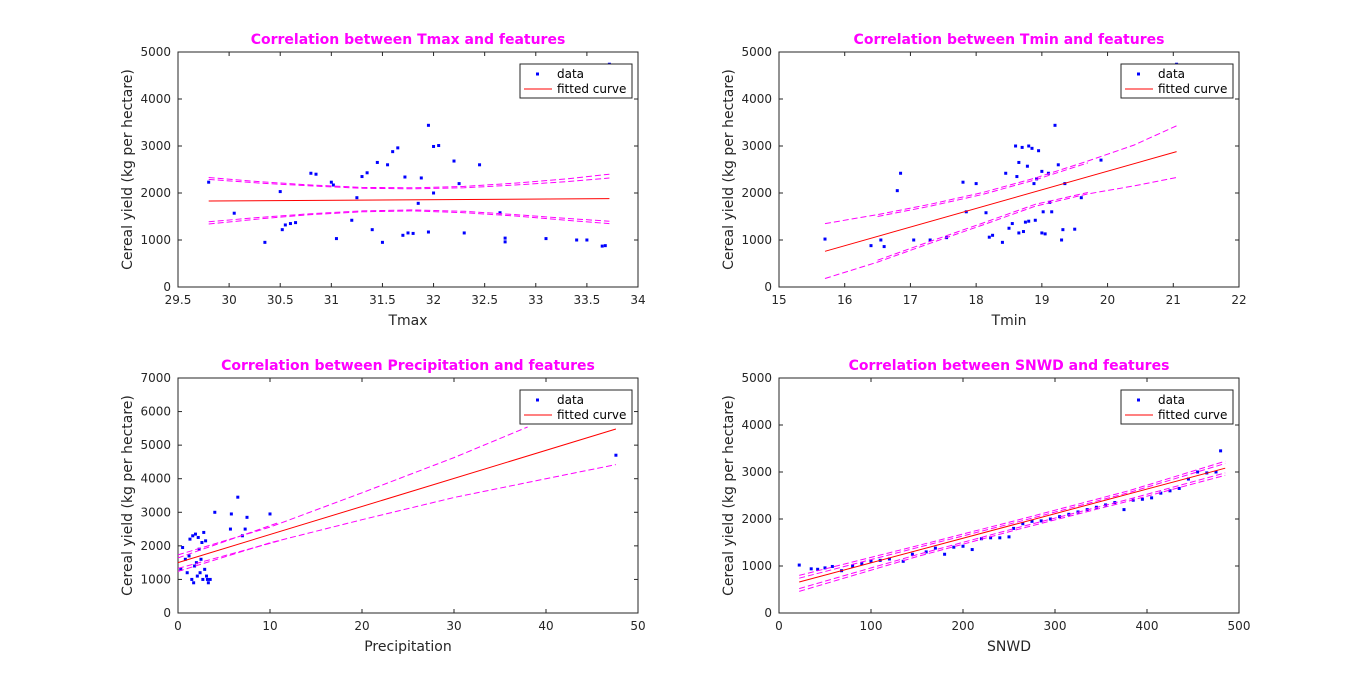 The image size is (1366, 689). Describe the element at coordinates (228, 300) in the screenshot. I see `x-tick-label: 30` at that location.